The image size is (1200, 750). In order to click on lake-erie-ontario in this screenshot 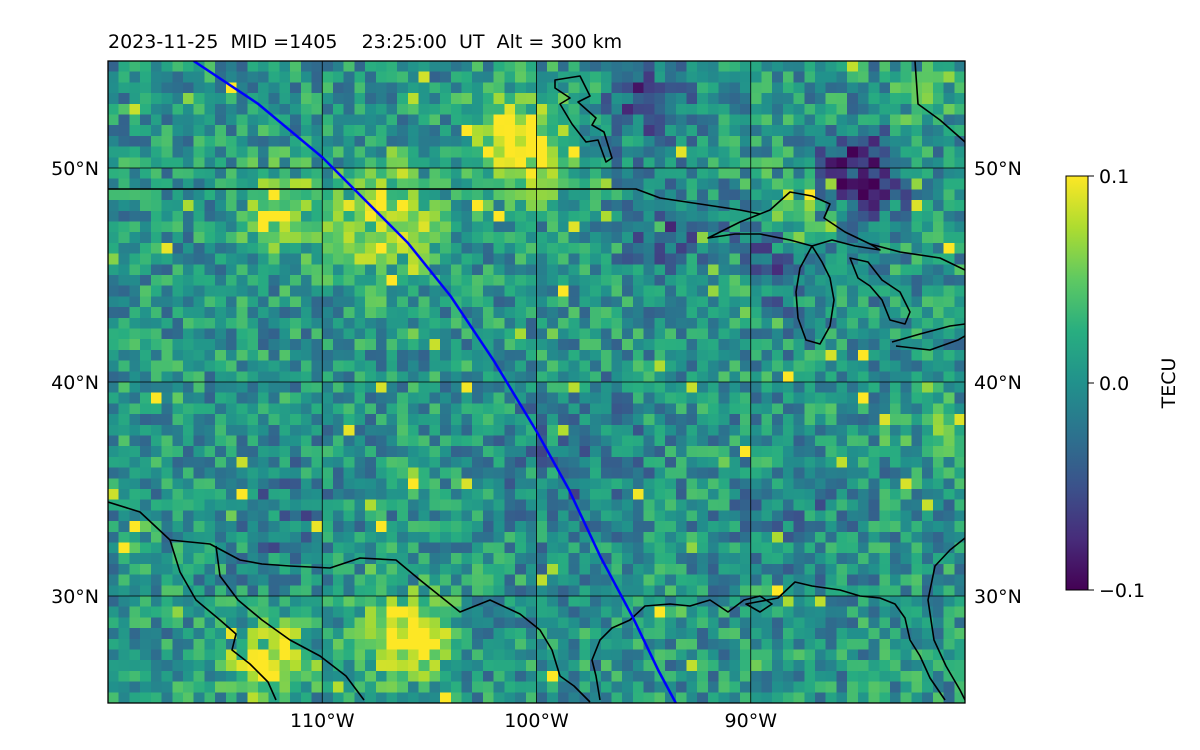, I will do `click(928, 337)`.